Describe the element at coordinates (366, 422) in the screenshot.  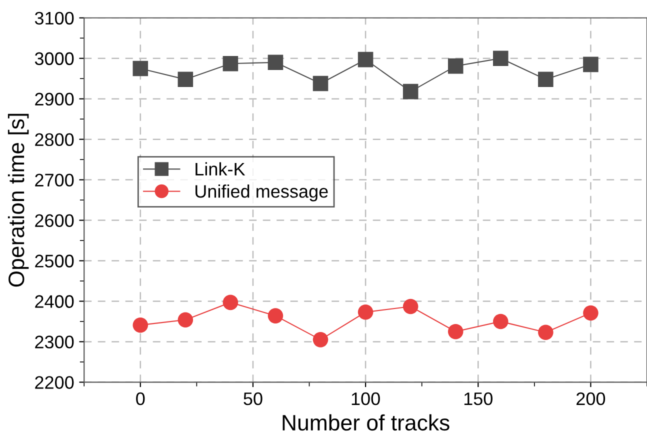
I see `x-axis-title: Number of tracks` at that location.